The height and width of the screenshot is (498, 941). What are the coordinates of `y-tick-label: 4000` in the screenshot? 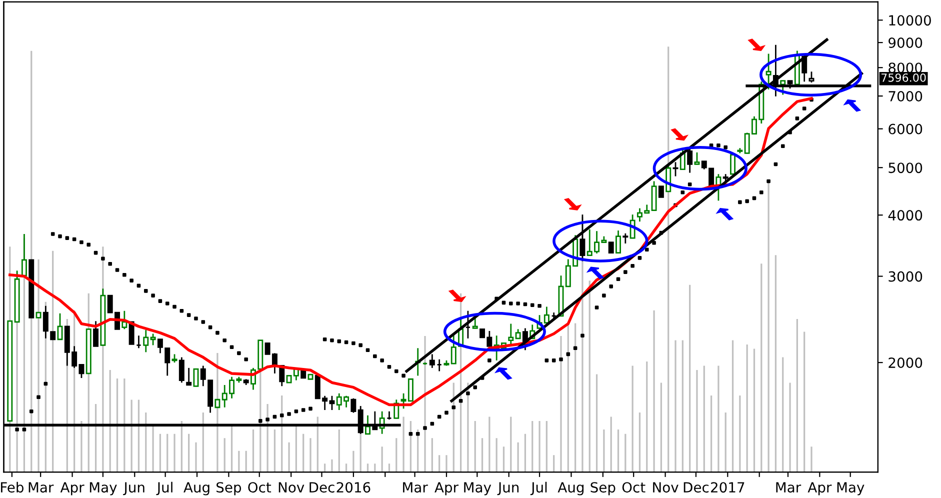 It's located at (905, 215).